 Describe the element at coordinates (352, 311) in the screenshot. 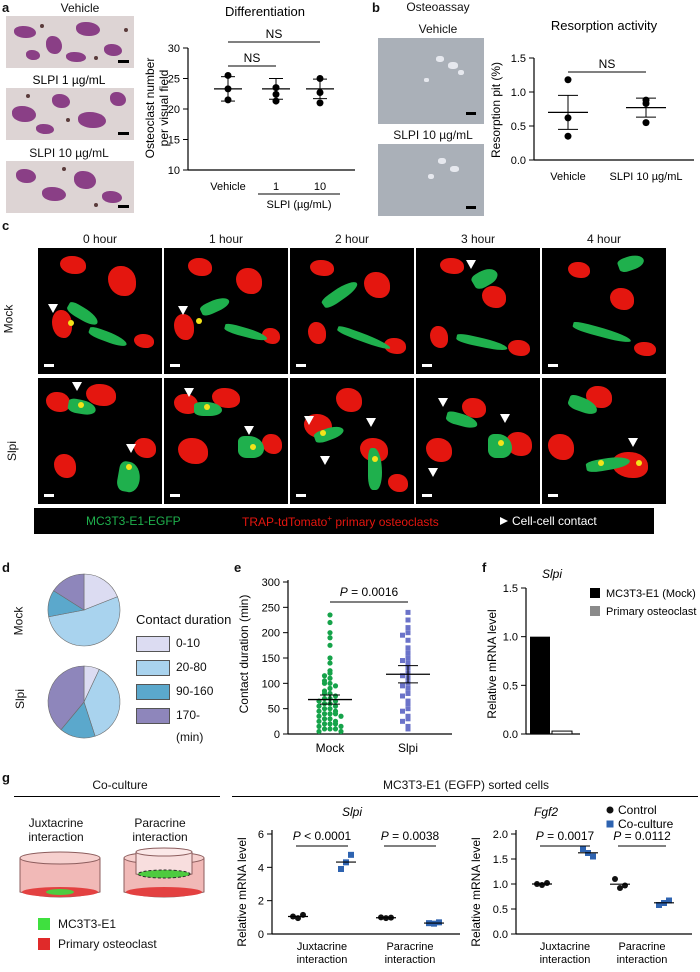

I see `panel-c-mock-2h` at that location.